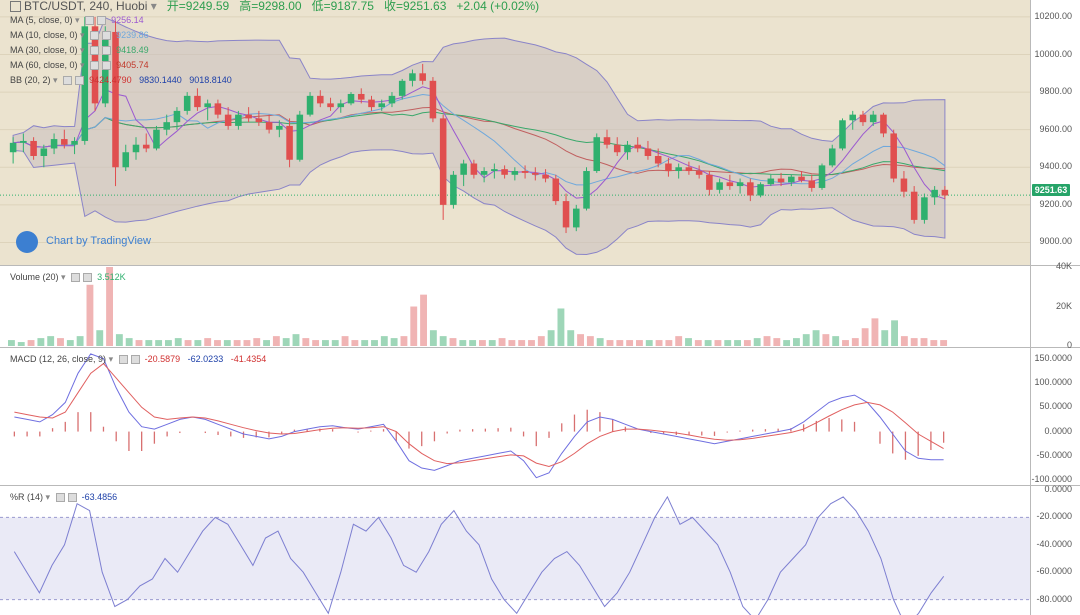  Describe the element at coordinates (515, 307) in the screenshot. I see `volume-pane` at that location.